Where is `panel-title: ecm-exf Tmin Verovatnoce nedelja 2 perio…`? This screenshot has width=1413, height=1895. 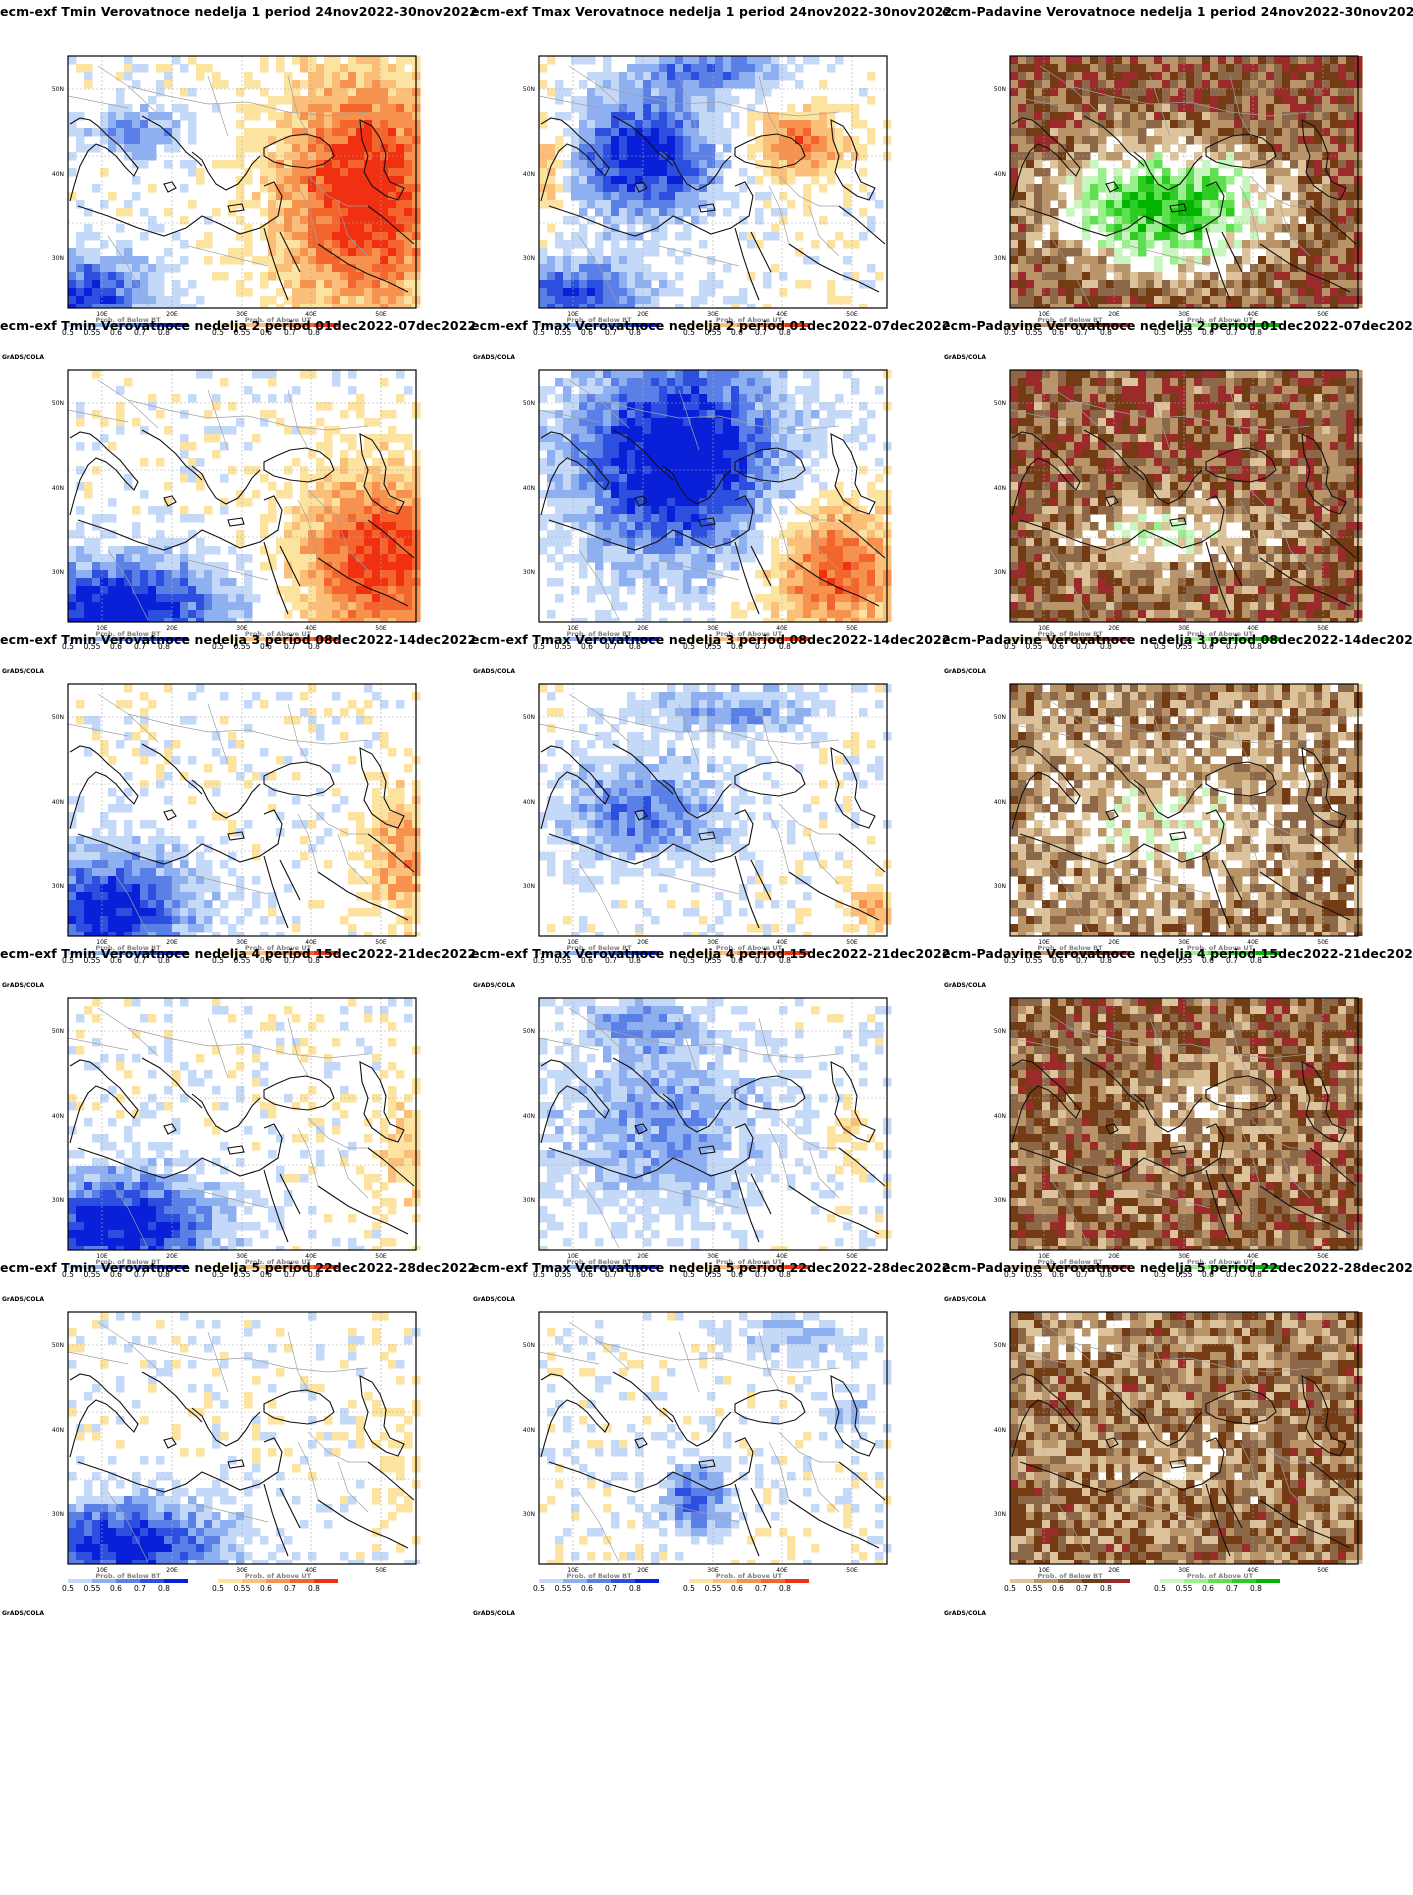 panel-title: ecm-exf Tmin Verovatnoce nedelja 2 perio… is located at coordinates (238, 325).